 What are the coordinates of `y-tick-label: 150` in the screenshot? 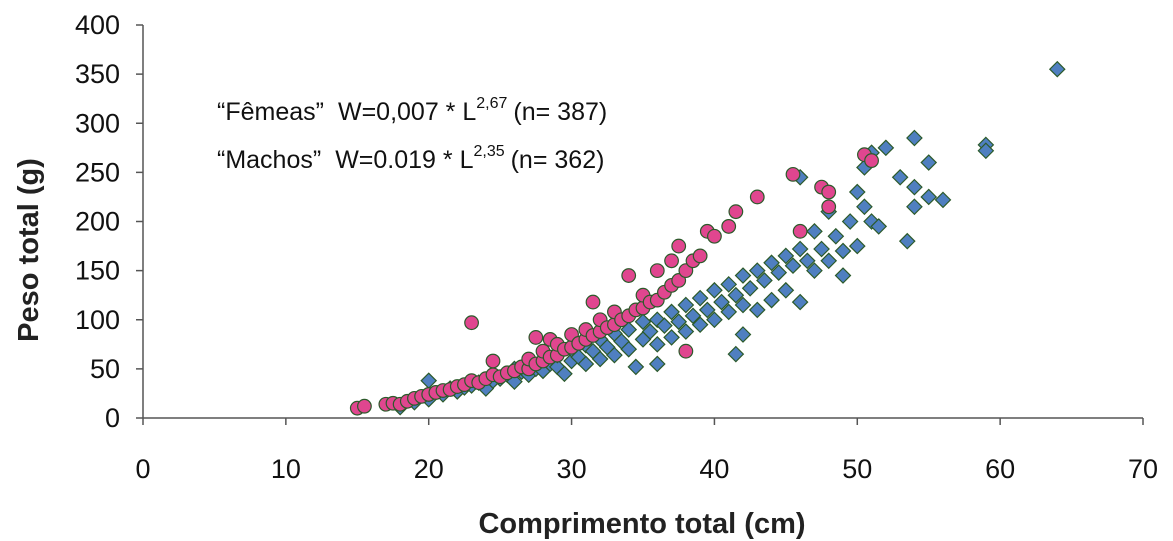 It's located at (97, 271).